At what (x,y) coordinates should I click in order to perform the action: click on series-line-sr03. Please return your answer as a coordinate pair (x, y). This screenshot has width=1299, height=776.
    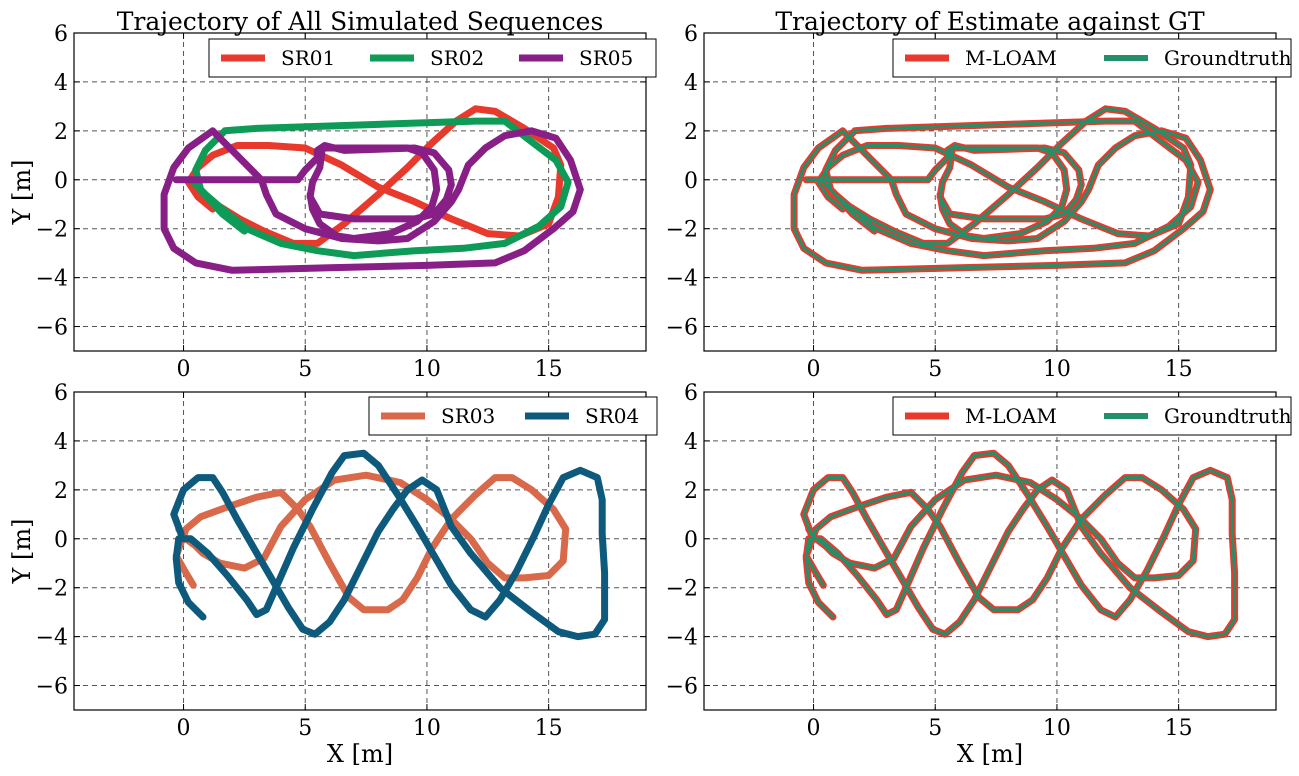
    Looking at the image, I should click on (371, 542).